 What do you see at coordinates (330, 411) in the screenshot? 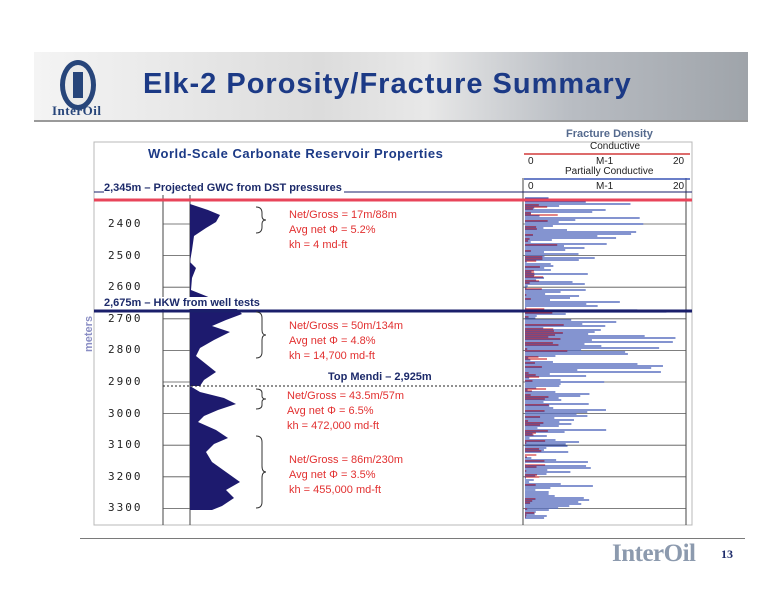
I see `zone-avg-net: Avg net Φ = 6.5%` at bounding box center [330, 411].